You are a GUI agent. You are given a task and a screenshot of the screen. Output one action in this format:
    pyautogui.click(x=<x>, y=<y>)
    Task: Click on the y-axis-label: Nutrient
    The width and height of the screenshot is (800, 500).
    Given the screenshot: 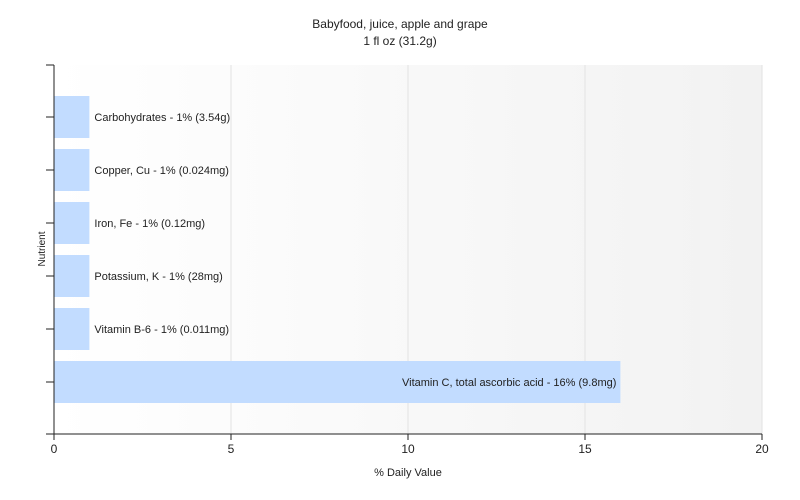 What is the action you would take?
    pyautogui.click(x=42, y=248)
    